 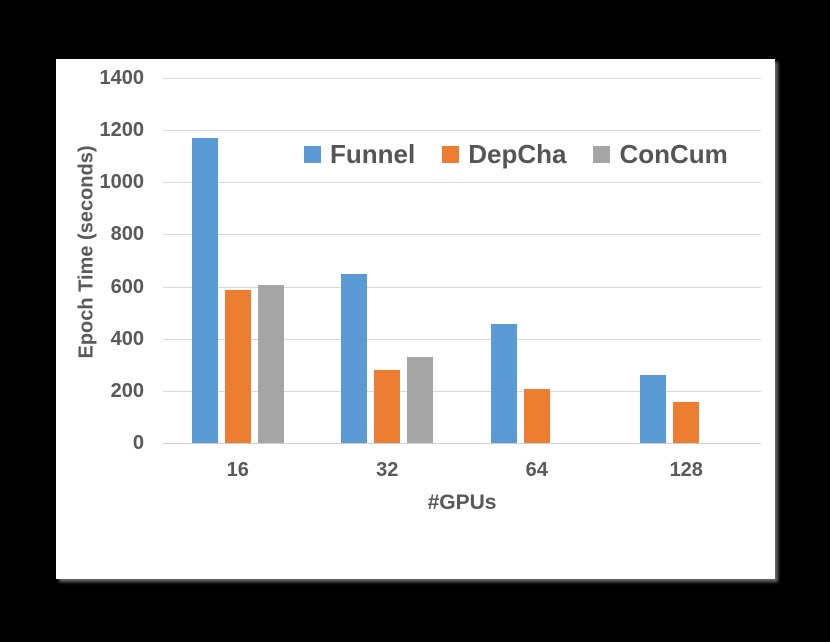 What do you see at coordinates (122, 130) in the screenshot?
I see `y-tick-label: 1200` at bounding box center [122, 130].